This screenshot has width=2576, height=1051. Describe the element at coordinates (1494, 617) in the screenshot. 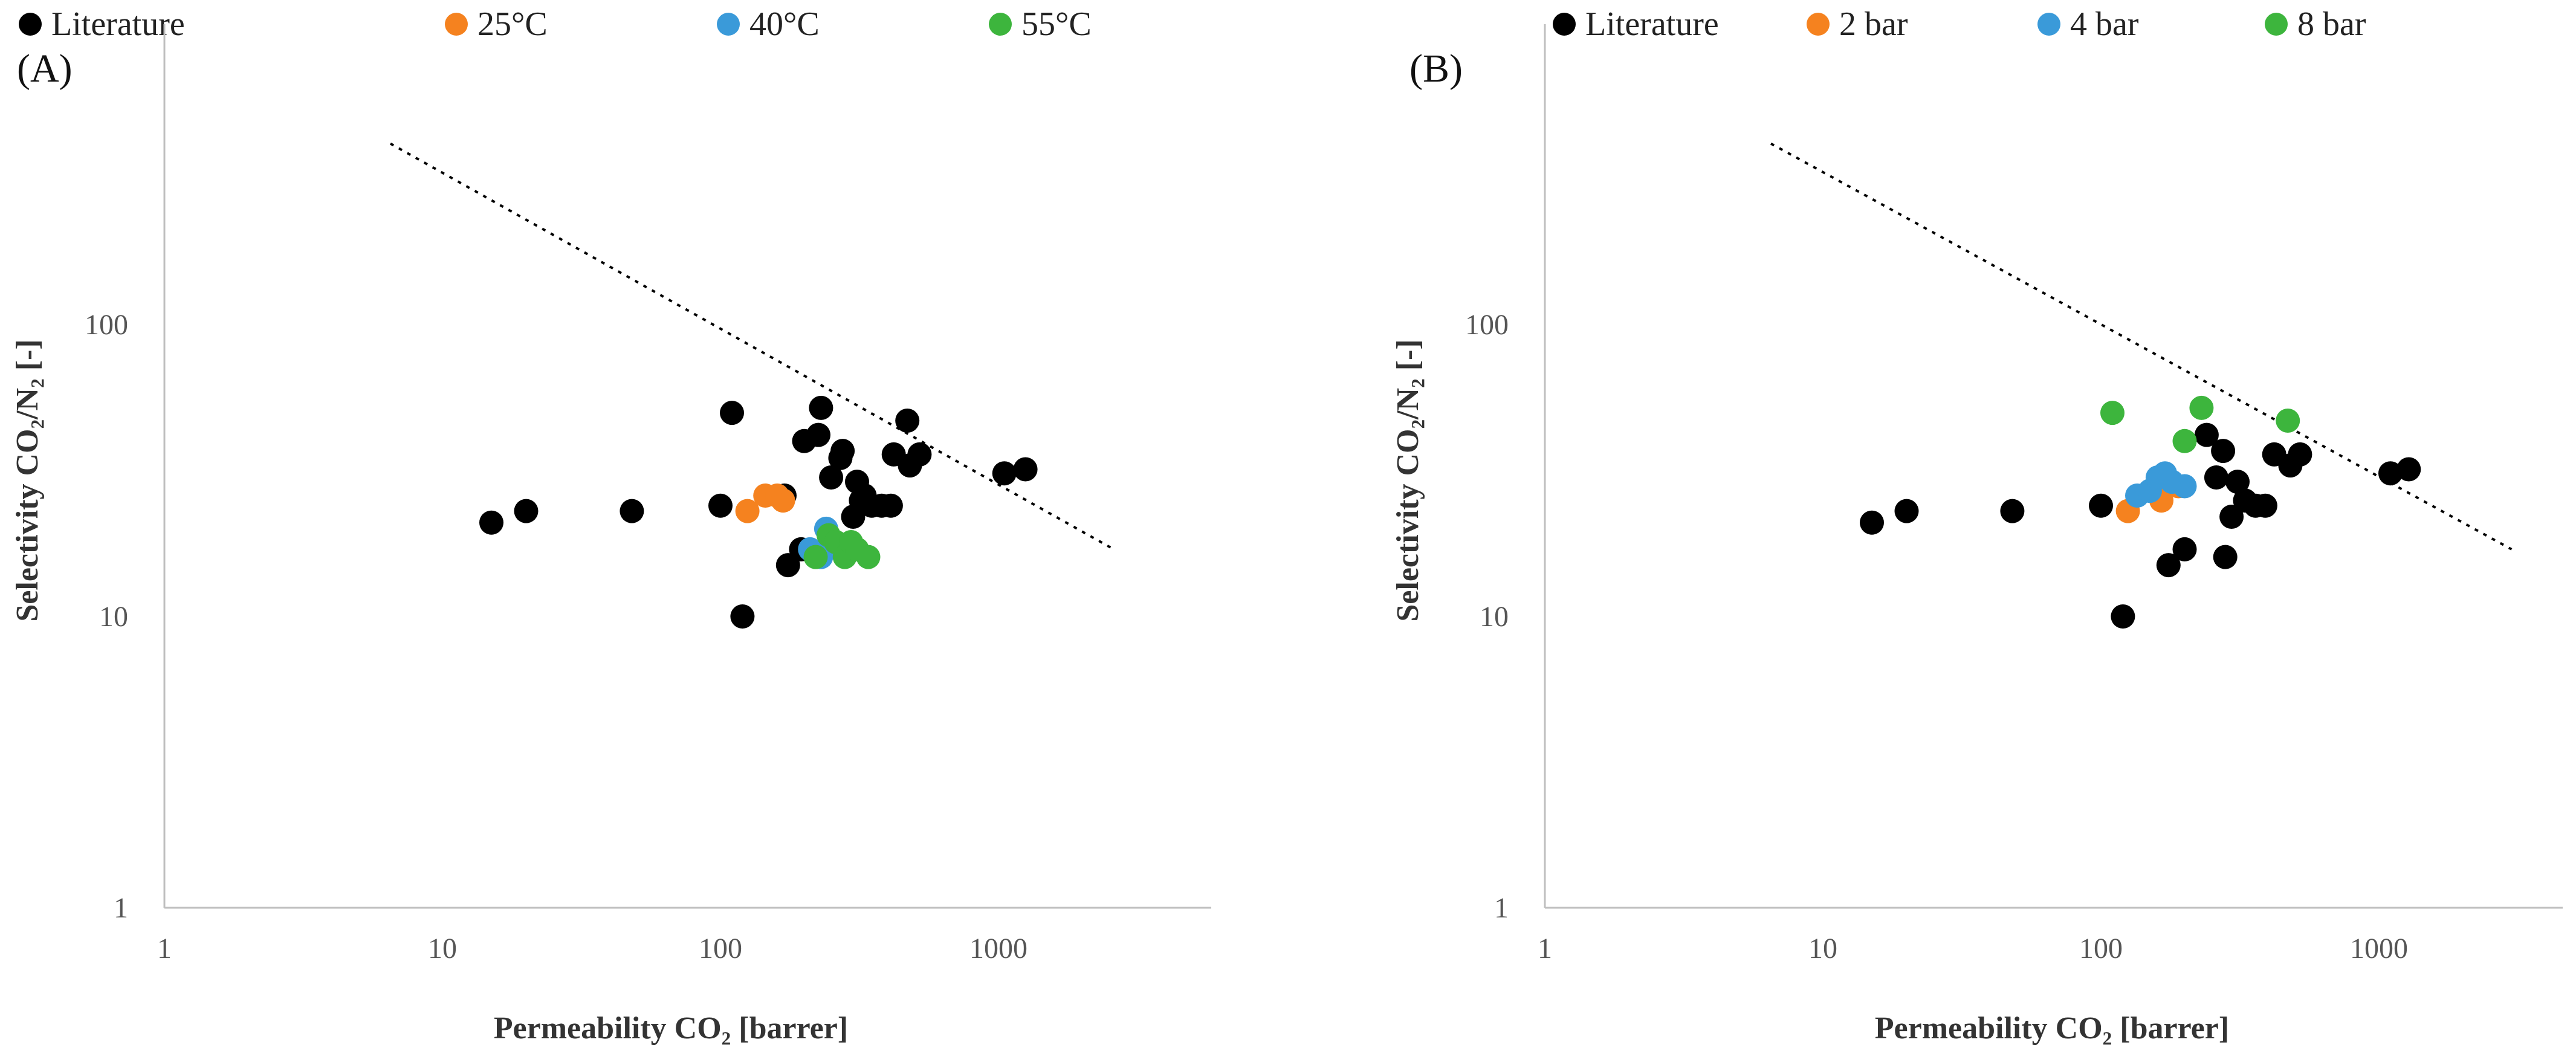

I see `y-tick-b-10: 10` at that location.